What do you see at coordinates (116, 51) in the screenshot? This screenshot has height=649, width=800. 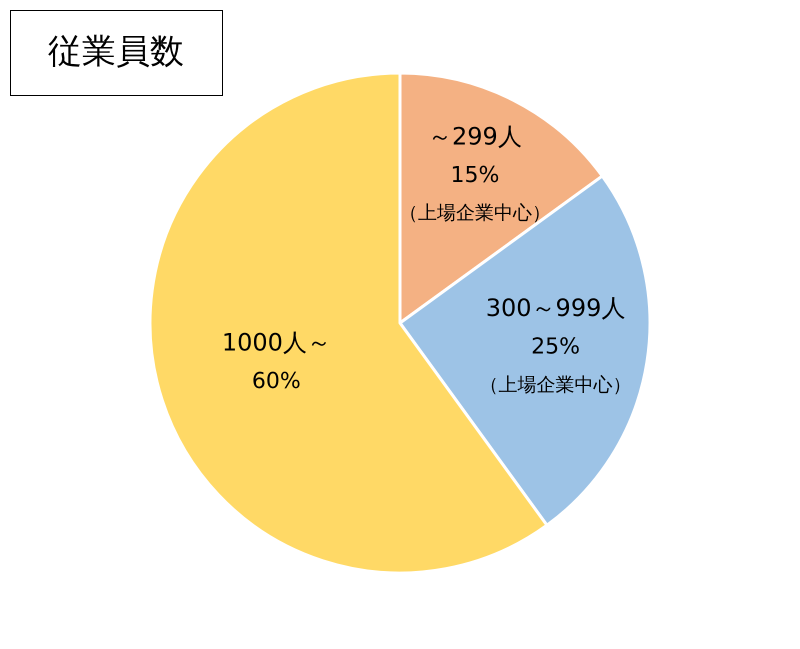 I see `title: 従業員数` at bounding box center [116, 51].